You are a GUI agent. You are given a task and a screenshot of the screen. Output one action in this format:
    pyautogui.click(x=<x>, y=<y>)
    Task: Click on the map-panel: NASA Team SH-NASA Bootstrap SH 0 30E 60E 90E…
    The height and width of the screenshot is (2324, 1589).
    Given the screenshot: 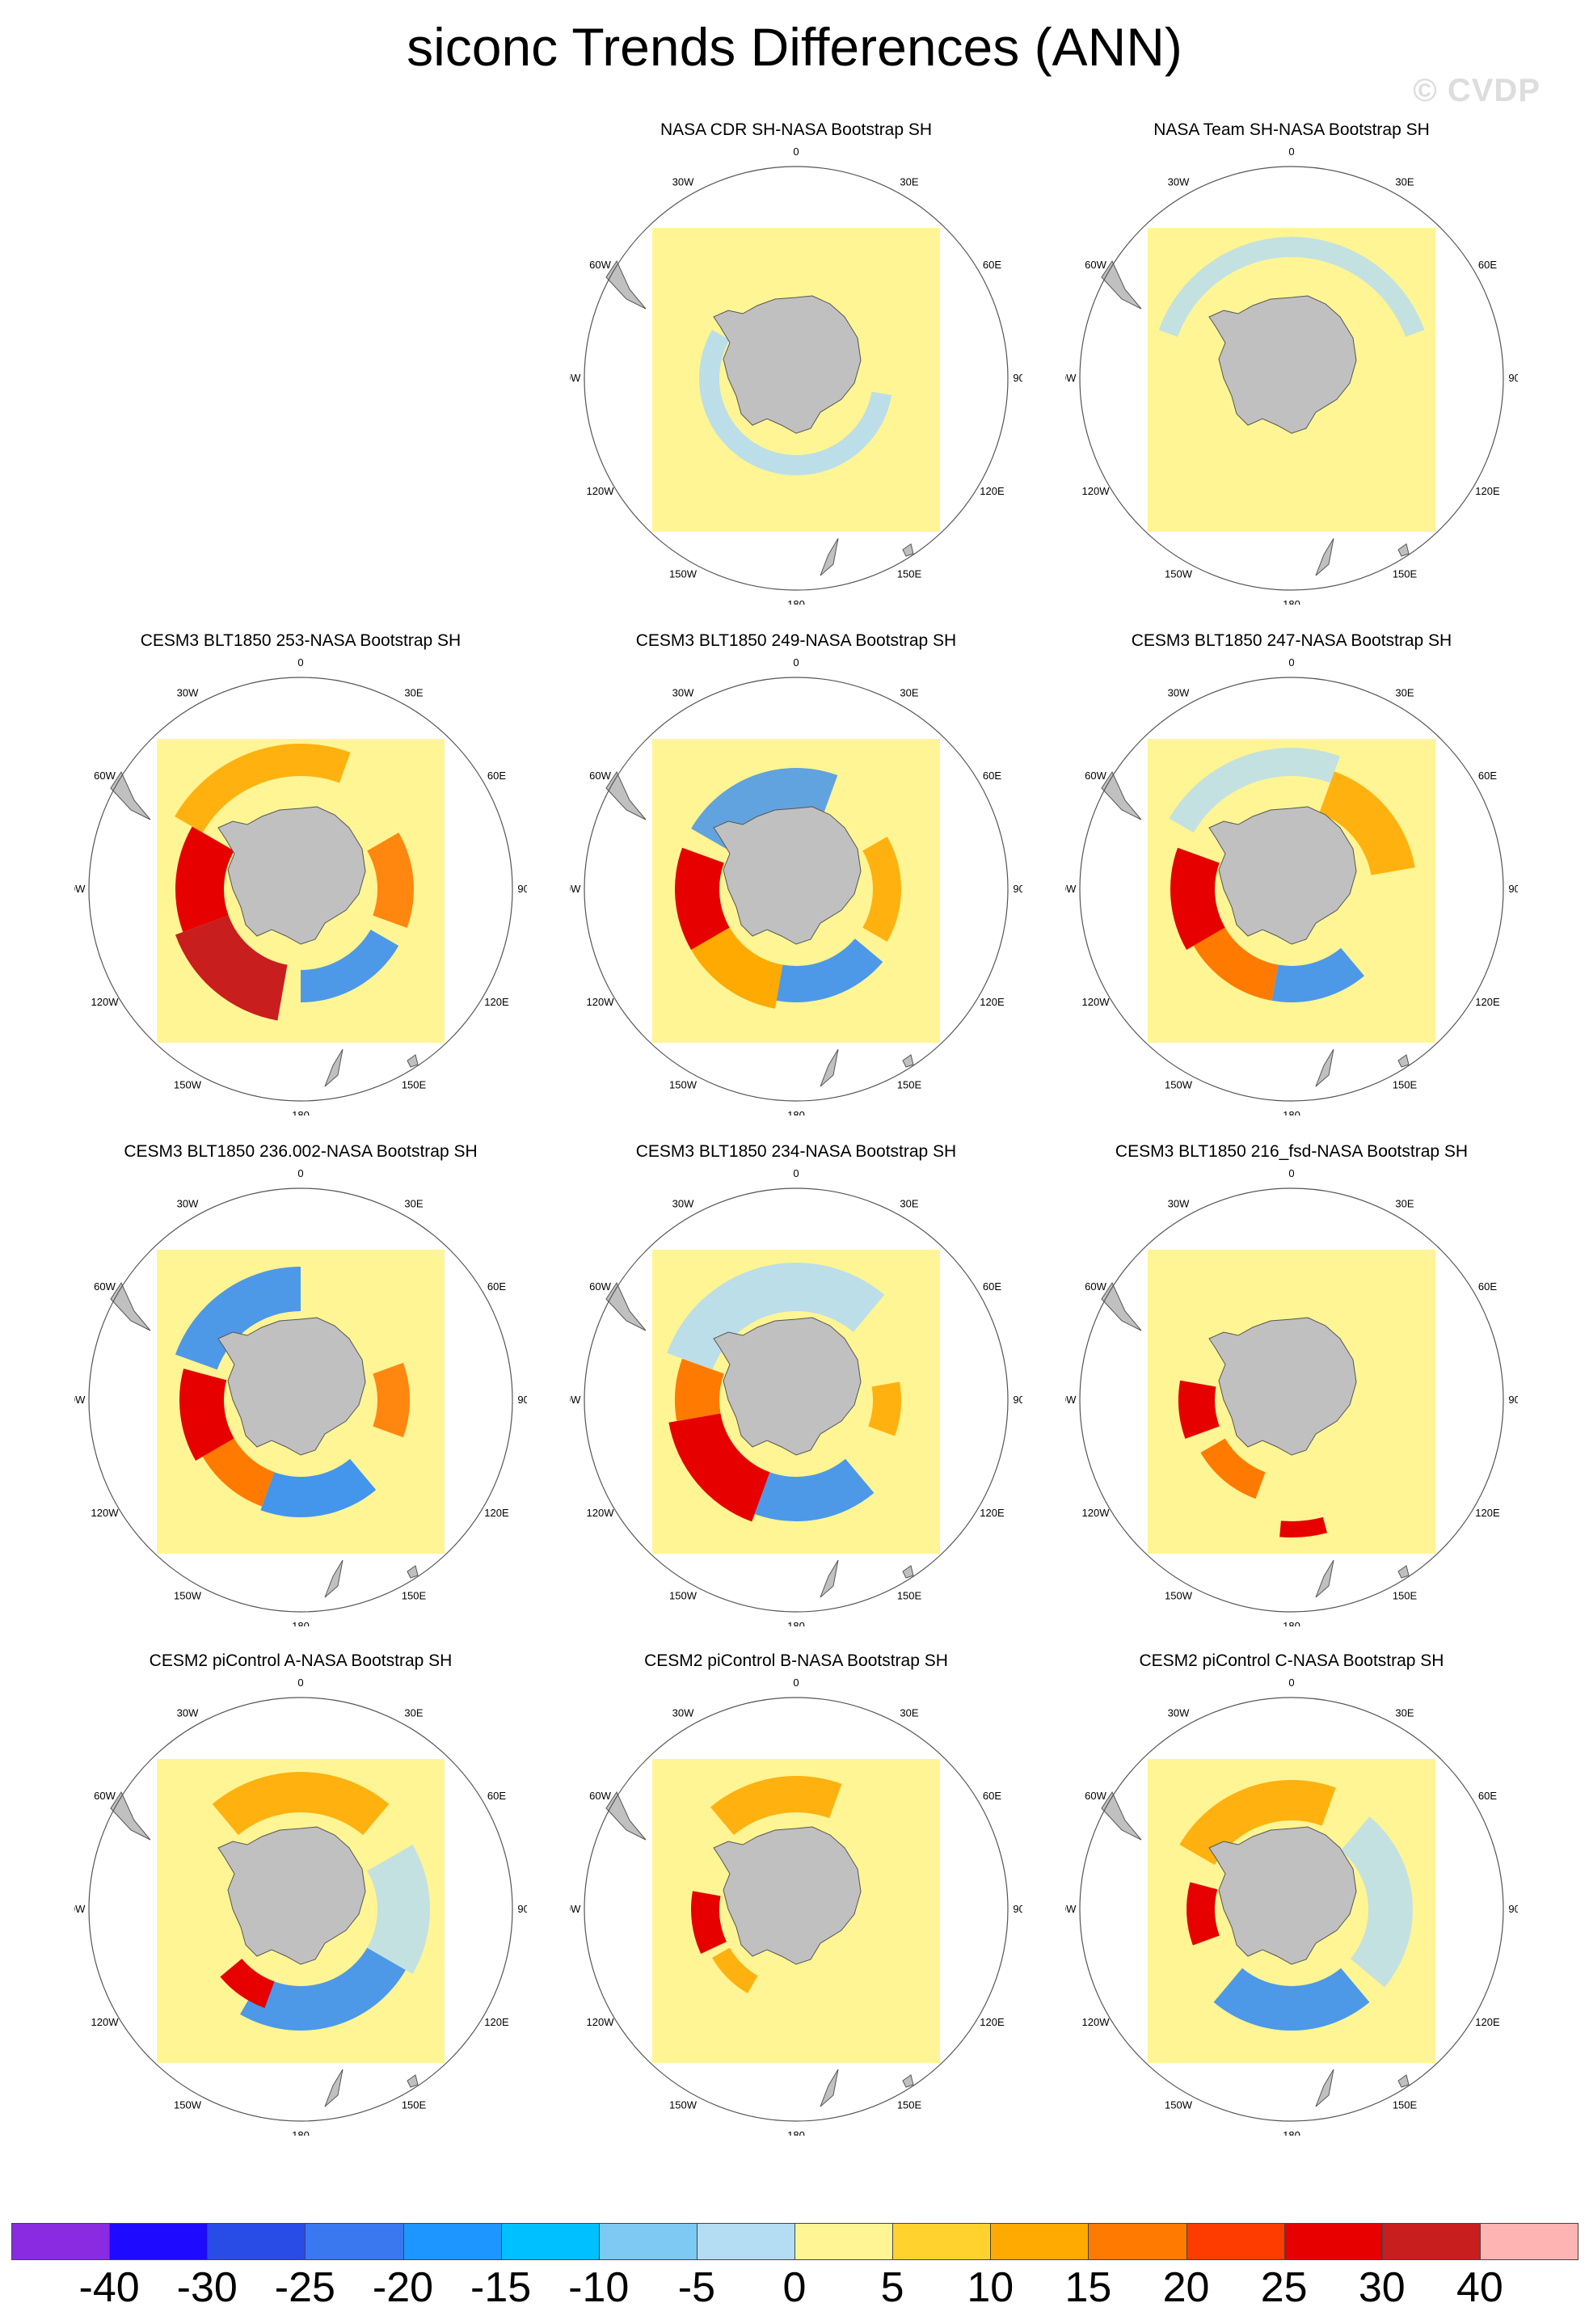 What is the action you would take?
    pyautogui.click(x=1291, y=362)
    